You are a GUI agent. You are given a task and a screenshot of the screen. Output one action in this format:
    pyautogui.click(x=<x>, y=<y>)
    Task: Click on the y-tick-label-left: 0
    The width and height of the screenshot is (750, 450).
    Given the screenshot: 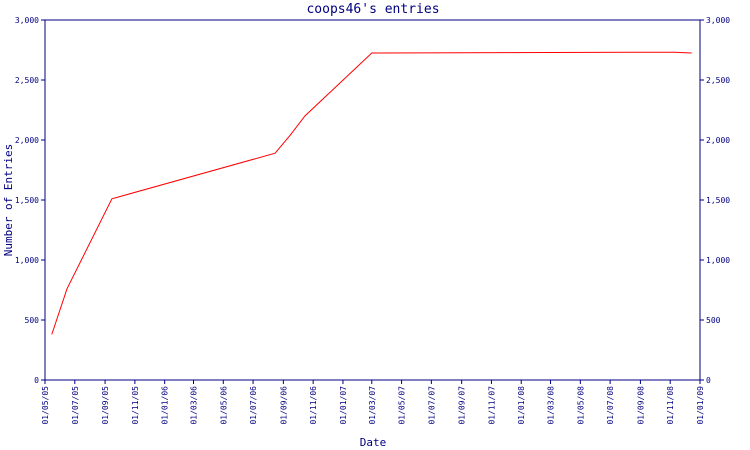 What is the action you would take?
    pyautogui.click(x=36, y=380)
    